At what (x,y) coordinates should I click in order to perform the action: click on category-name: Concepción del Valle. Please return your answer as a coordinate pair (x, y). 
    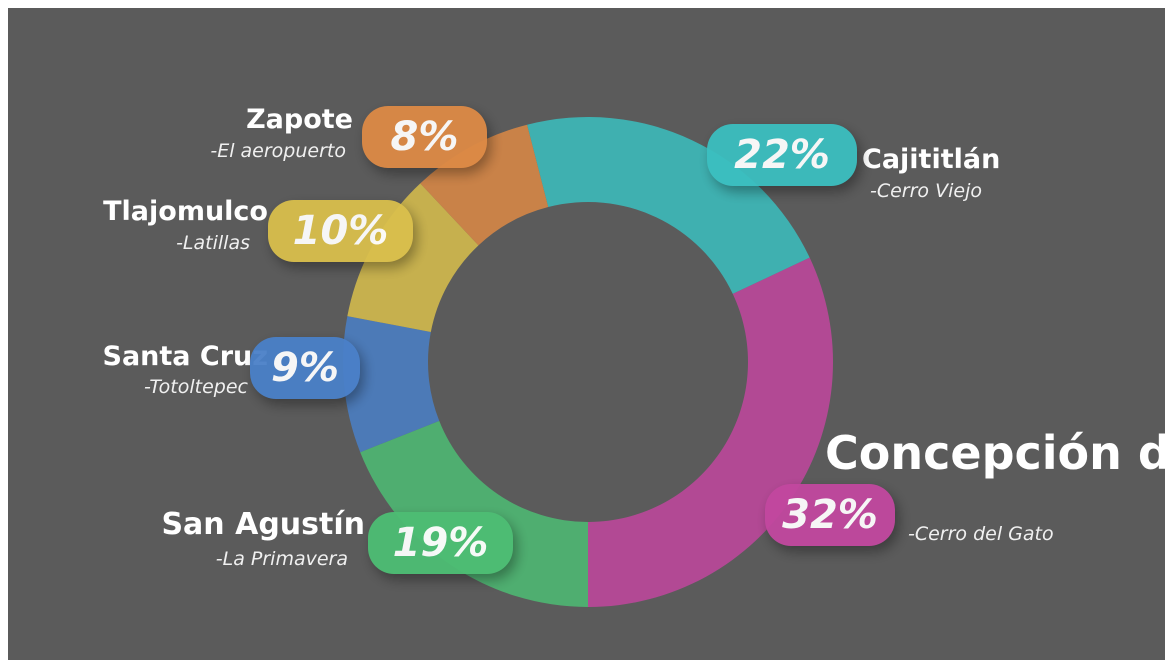
    Looking at the image, I should click on (999, 453).